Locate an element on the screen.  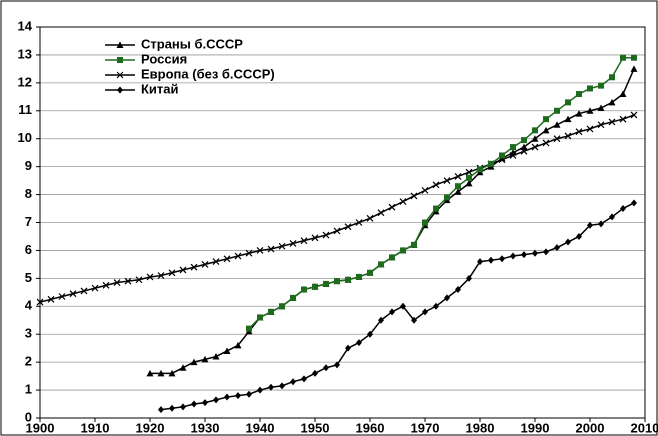
y-tick-label: 5 is located at coordinates (28, 277).